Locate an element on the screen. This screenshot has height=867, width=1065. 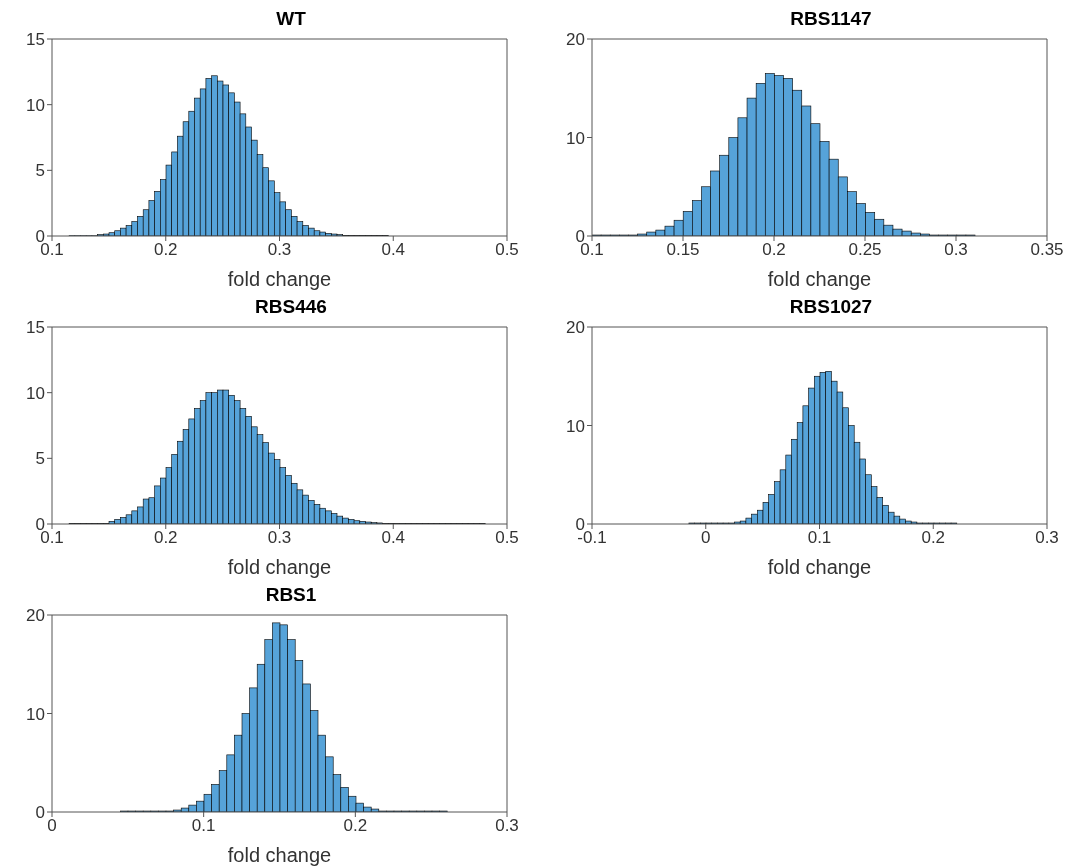
chart-title: RBS1147 is located at coordinates (831, 19).